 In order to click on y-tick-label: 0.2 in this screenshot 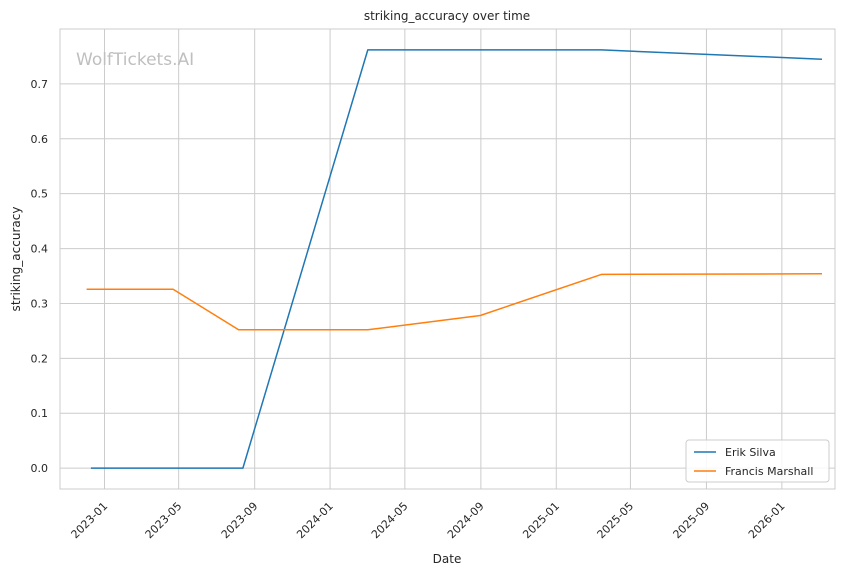, I will do `click(40, 358)`.